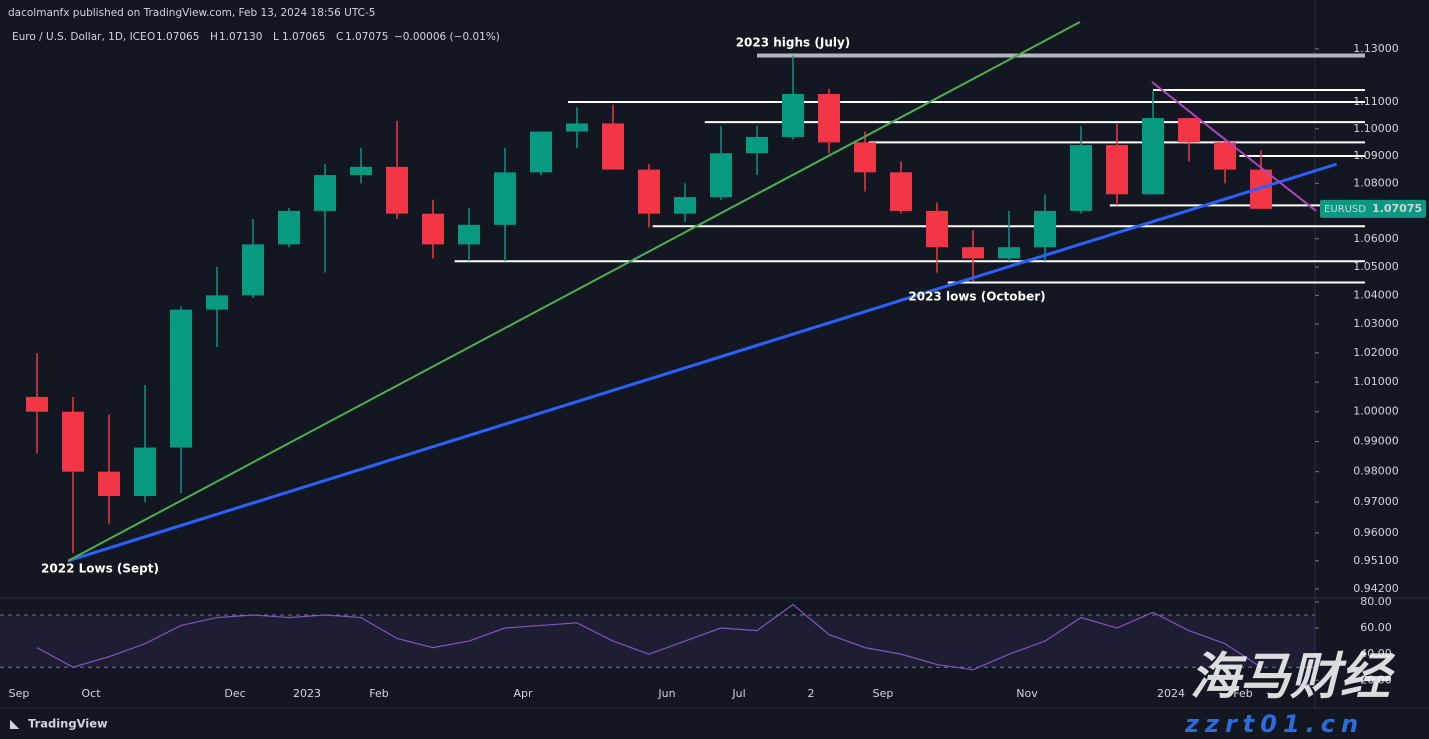 This screenshot has height=739, width=1429. I want to click on watermark: 海马财经, so click(1293, 677).